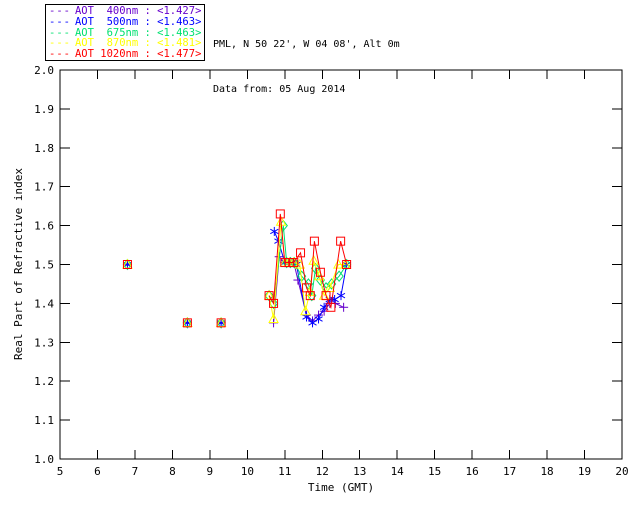 The height and width of the screenshot is (512, 640). Describe the element at coordinates (138, 43) in the screenshot. I see `legend-entry-label: AOT 870nm : <1.481>` at that location.